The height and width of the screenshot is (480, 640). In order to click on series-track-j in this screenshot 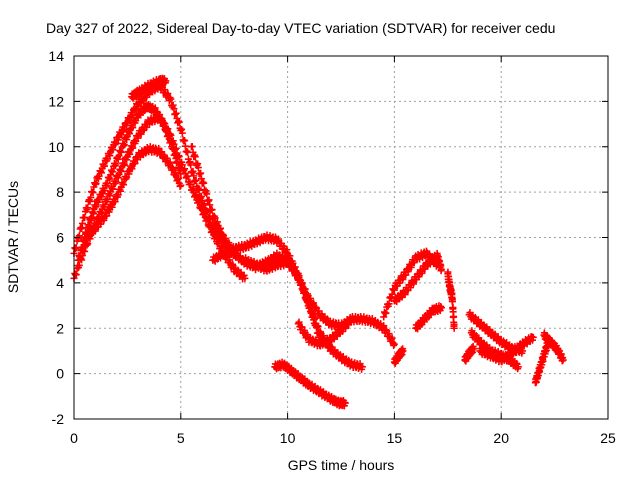, I will do `click(310, 384)`.